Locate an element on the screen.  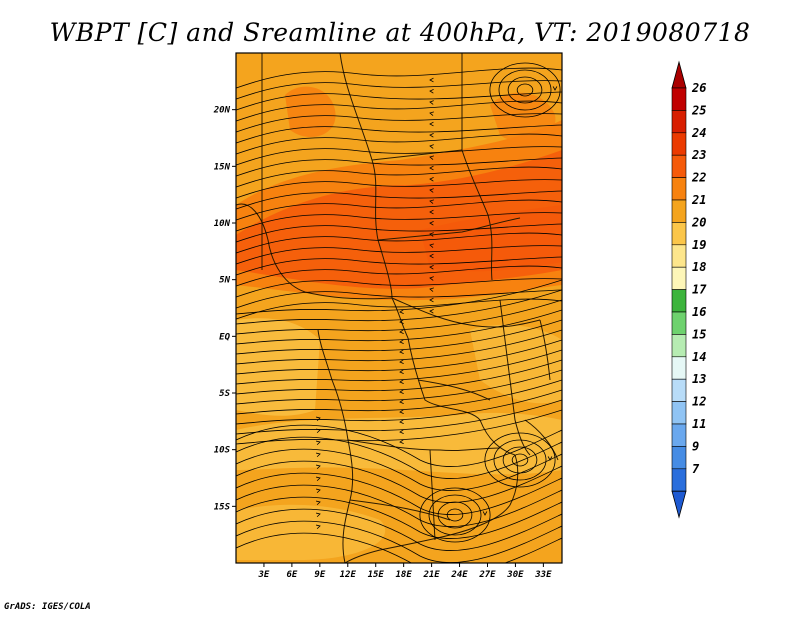
colorbar-label: 16 is located at coordinates (699, 312).